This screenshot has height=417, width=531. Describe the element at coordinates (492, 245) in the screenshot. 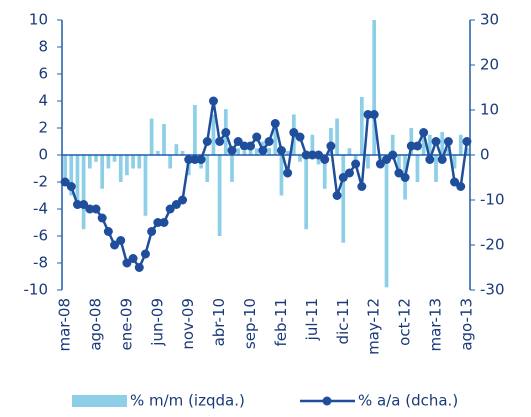

I see `y2-tick-label: -20` at that location.